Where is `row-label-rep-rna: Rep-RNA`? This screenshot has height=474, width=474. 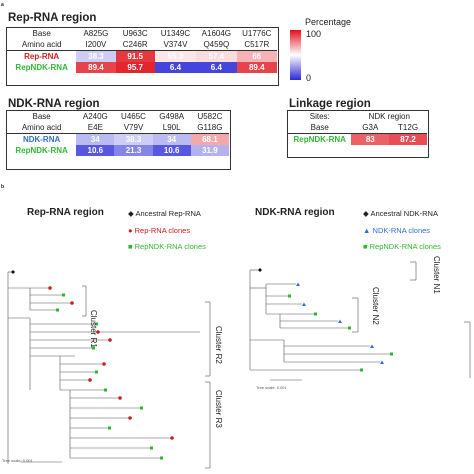
row-label-rep-rna: Rep-RNA is located at coordinates (42, 56).